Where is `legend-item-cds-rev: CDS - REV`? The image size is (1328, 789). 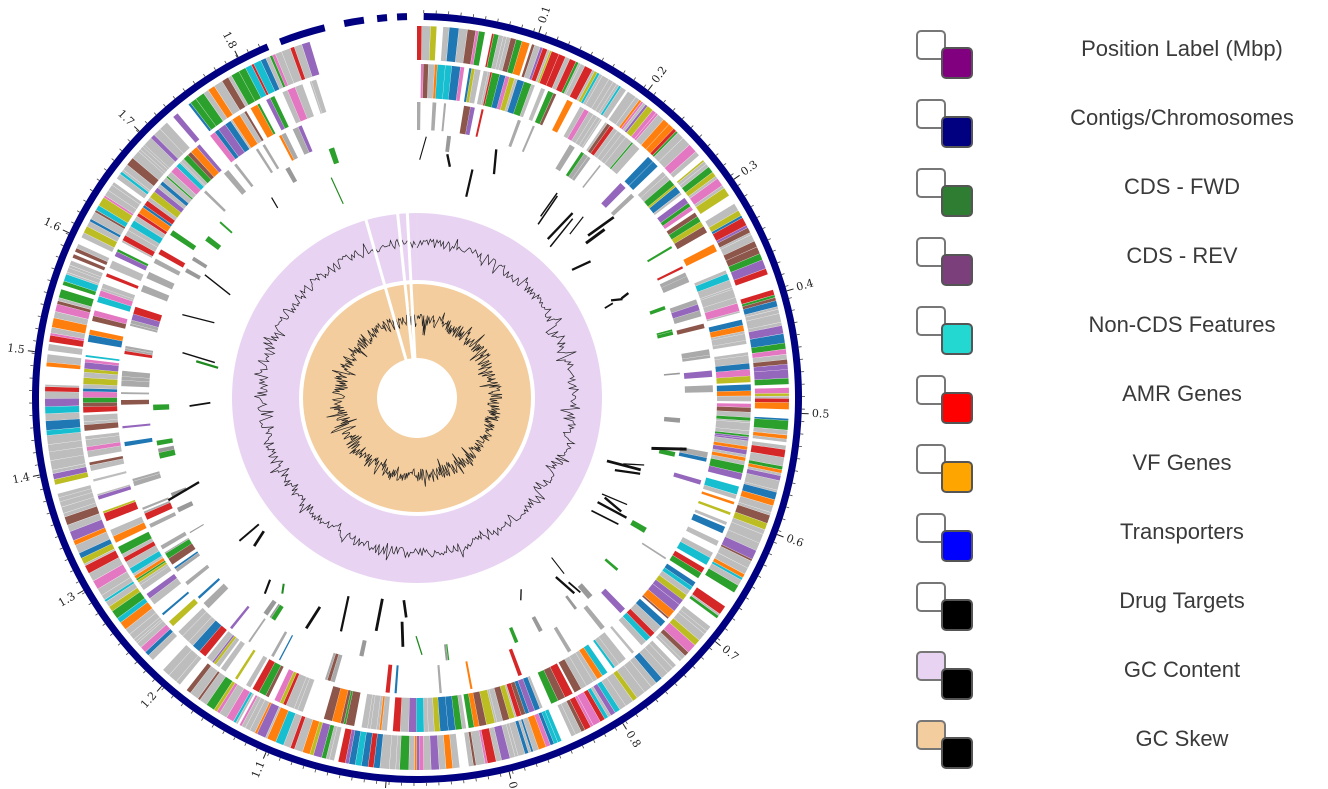 legend-item-cds-rev: CDS - REV is located at coordinates (1117, 271).